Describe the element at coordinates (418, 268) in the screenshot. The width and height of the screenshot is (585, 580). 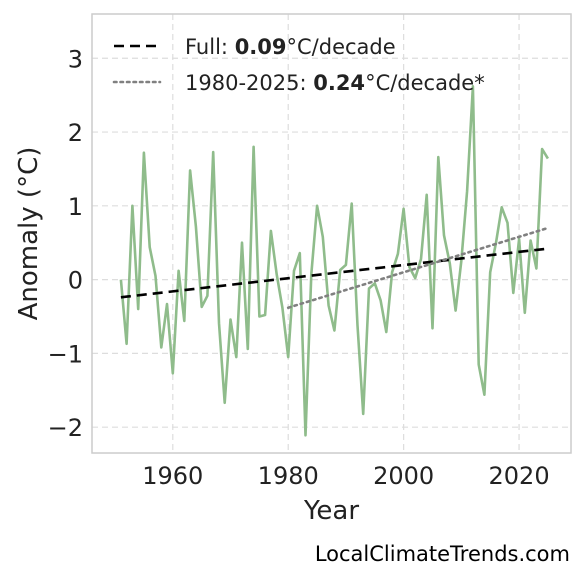
I see `trend-line-1980-2025` at that location.